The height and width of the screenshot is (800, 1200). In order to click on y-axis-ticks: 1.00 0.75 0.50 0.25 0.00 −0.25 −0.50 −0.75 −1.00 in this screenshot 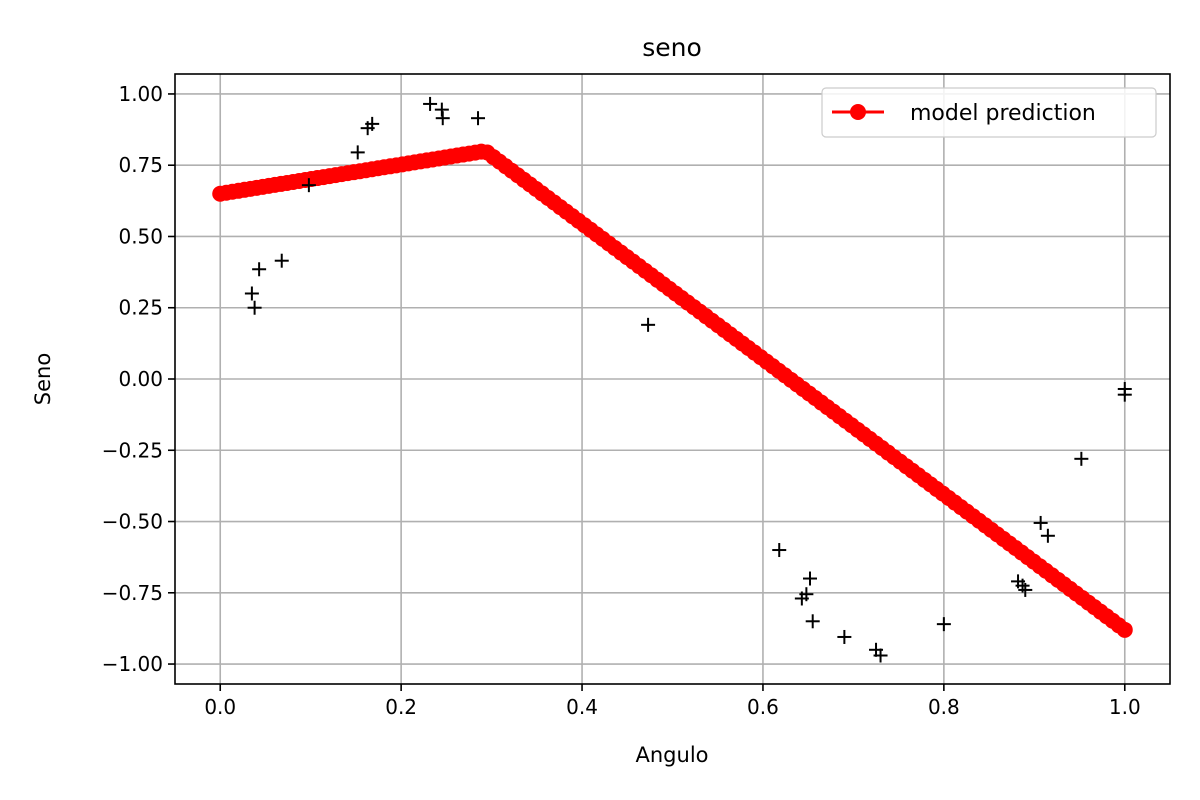, I will do `click(138, 379)`.